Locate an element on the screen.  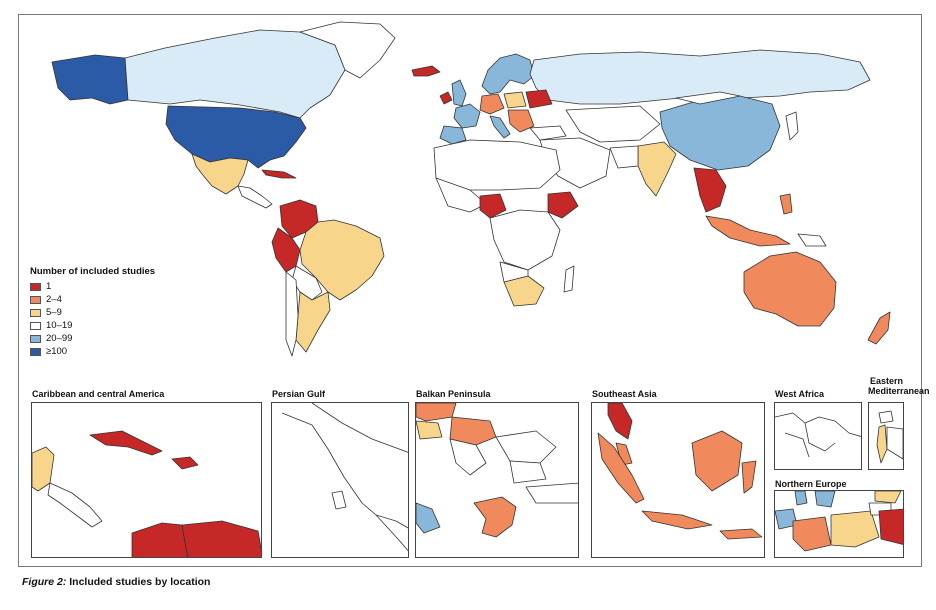
region-cuba is located at coordinates (279, 174).